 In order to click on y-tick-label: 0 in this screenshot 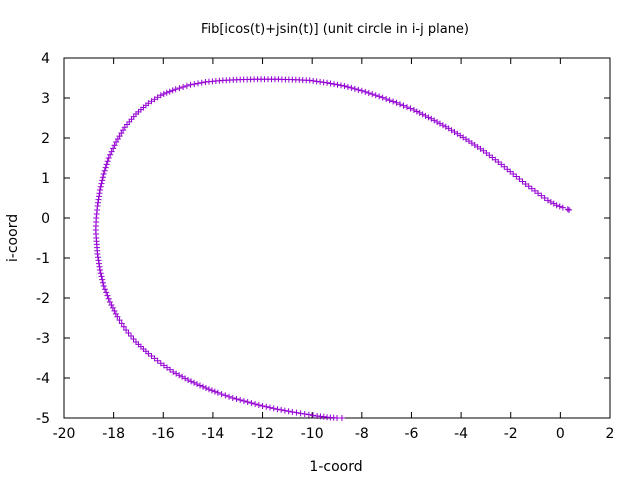, I will do `click(45, 219)`.